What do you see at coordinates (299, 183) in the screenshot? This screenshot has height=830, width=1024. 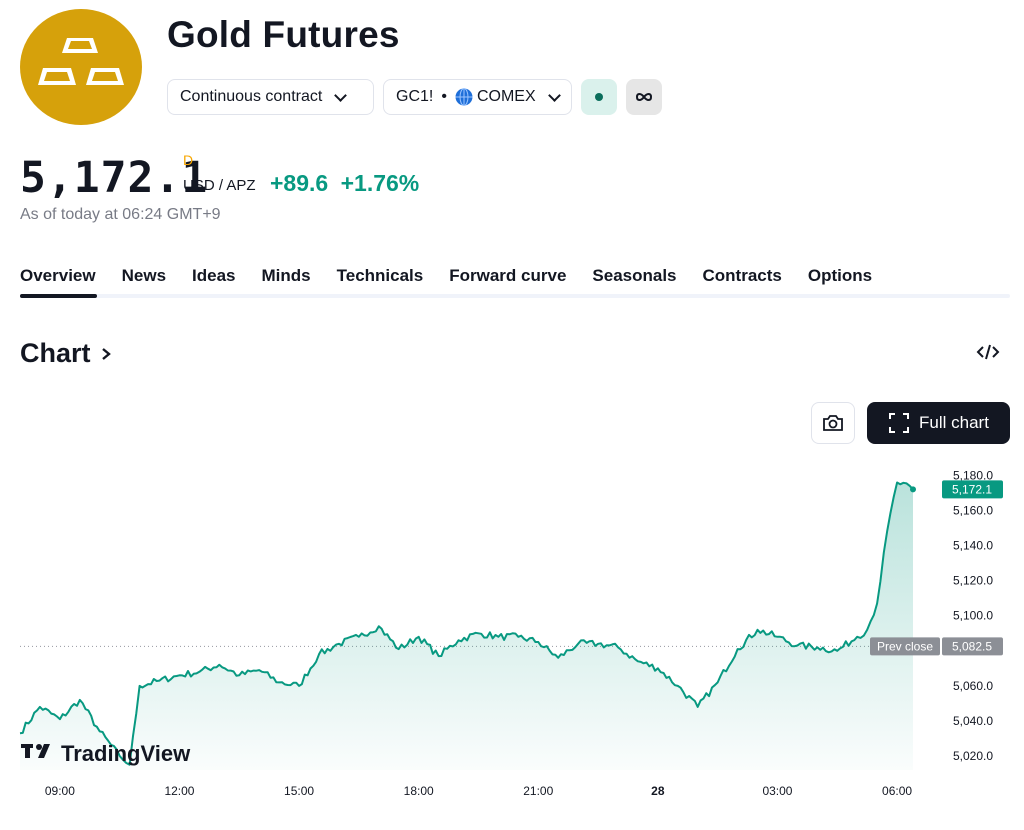 I see `change-value: +89.6` at bounding box center [299, 183].